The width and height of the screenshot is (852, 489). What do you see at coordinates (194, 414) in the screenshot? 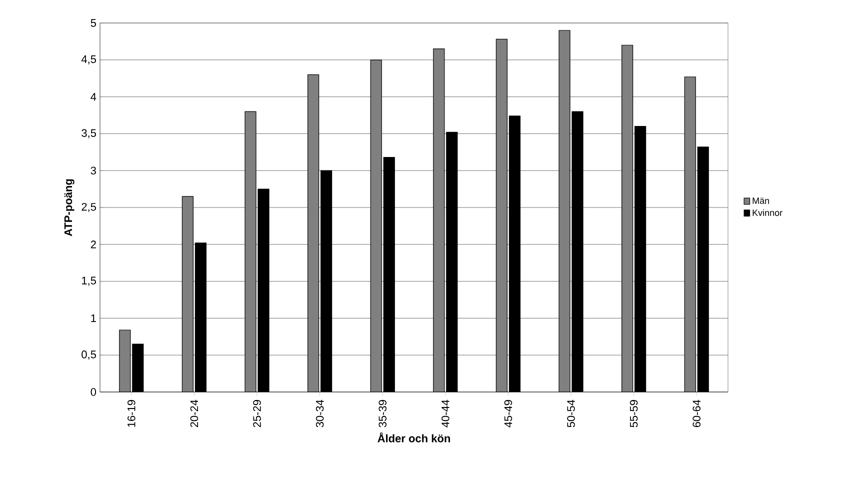
I see `x-tick-label: 20-24` at bounding box center [194, 414].